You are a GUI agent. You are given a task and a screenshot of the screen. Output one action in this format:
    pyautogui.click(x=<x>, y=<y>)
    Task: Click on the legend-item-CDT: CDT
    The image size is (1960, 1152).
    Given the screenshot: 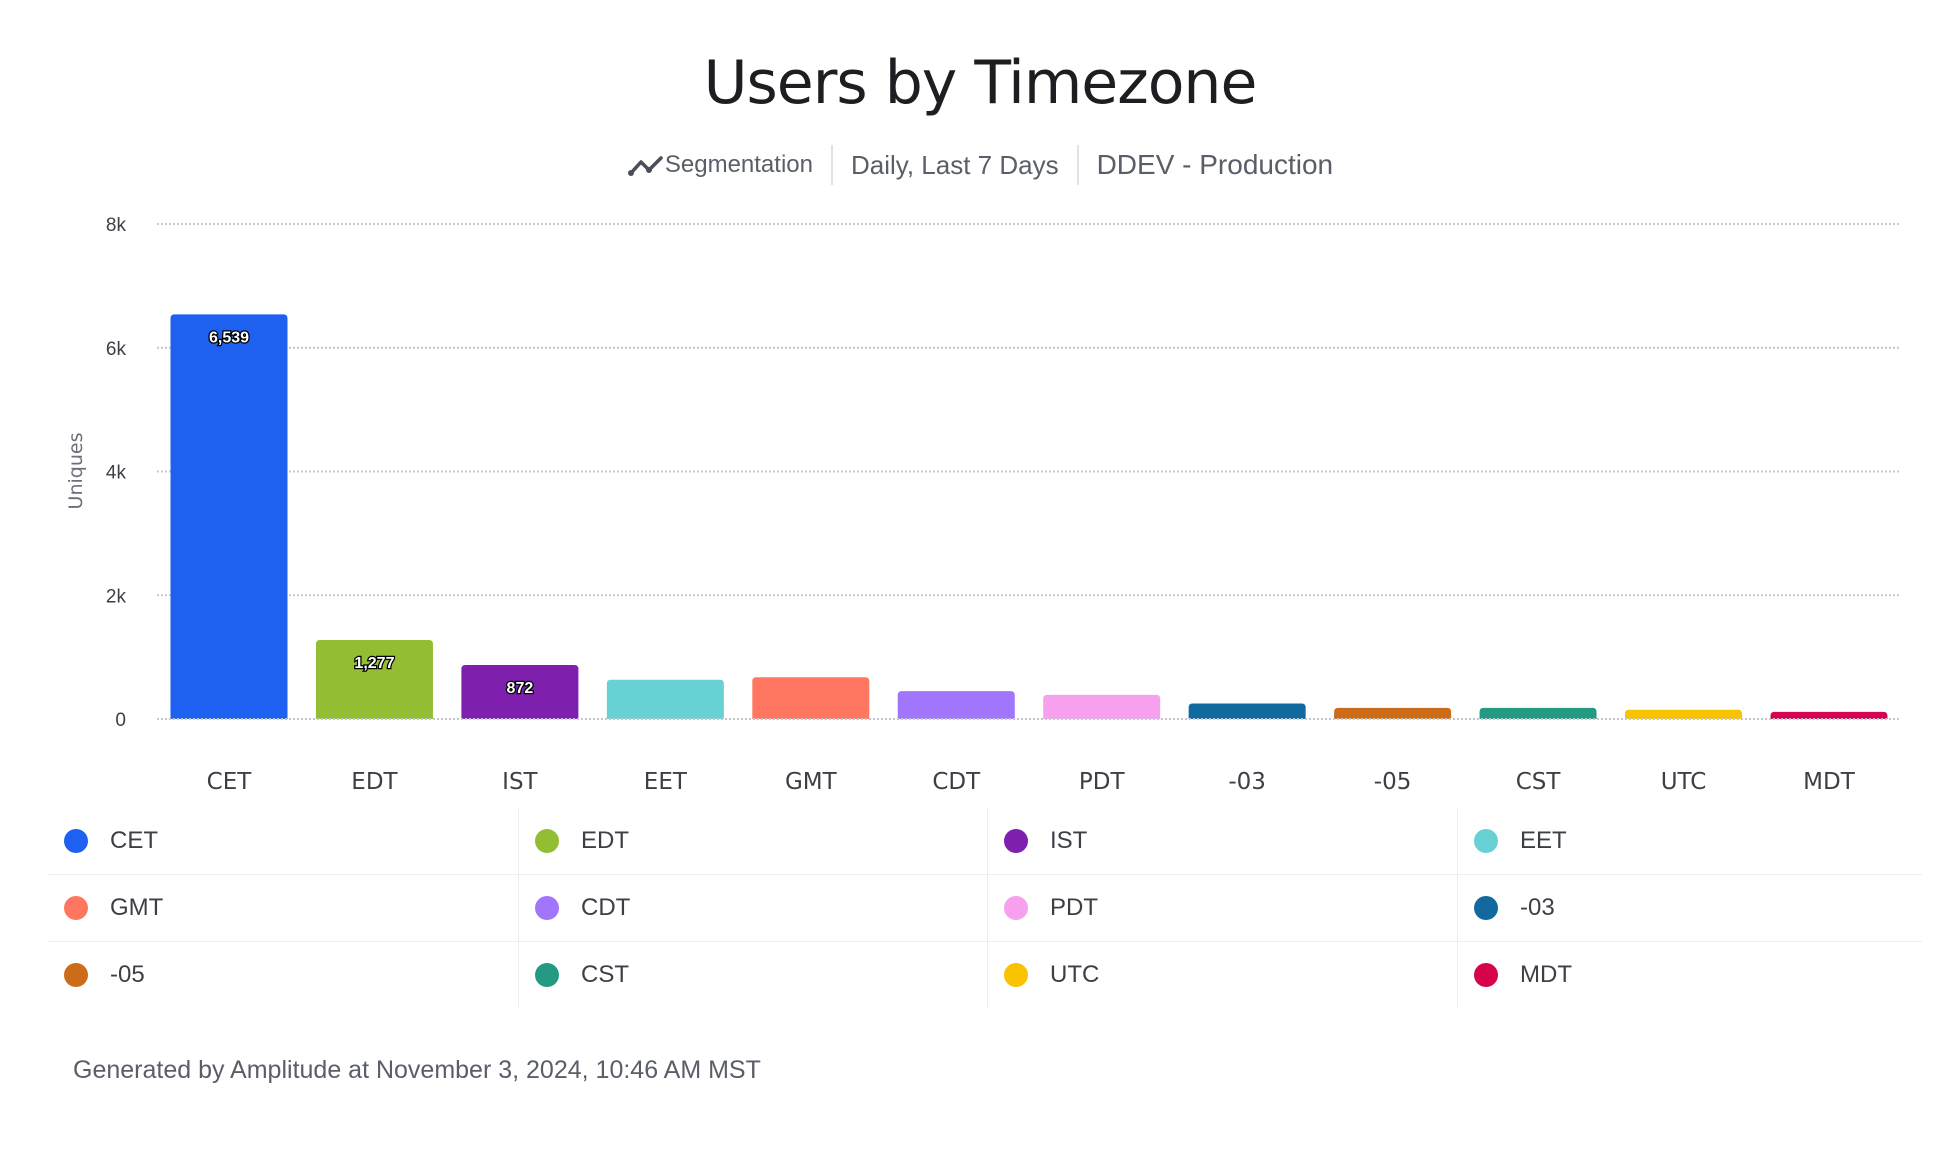 What is the action you would take?
    pyautogui.click(x=752, y=908)
    